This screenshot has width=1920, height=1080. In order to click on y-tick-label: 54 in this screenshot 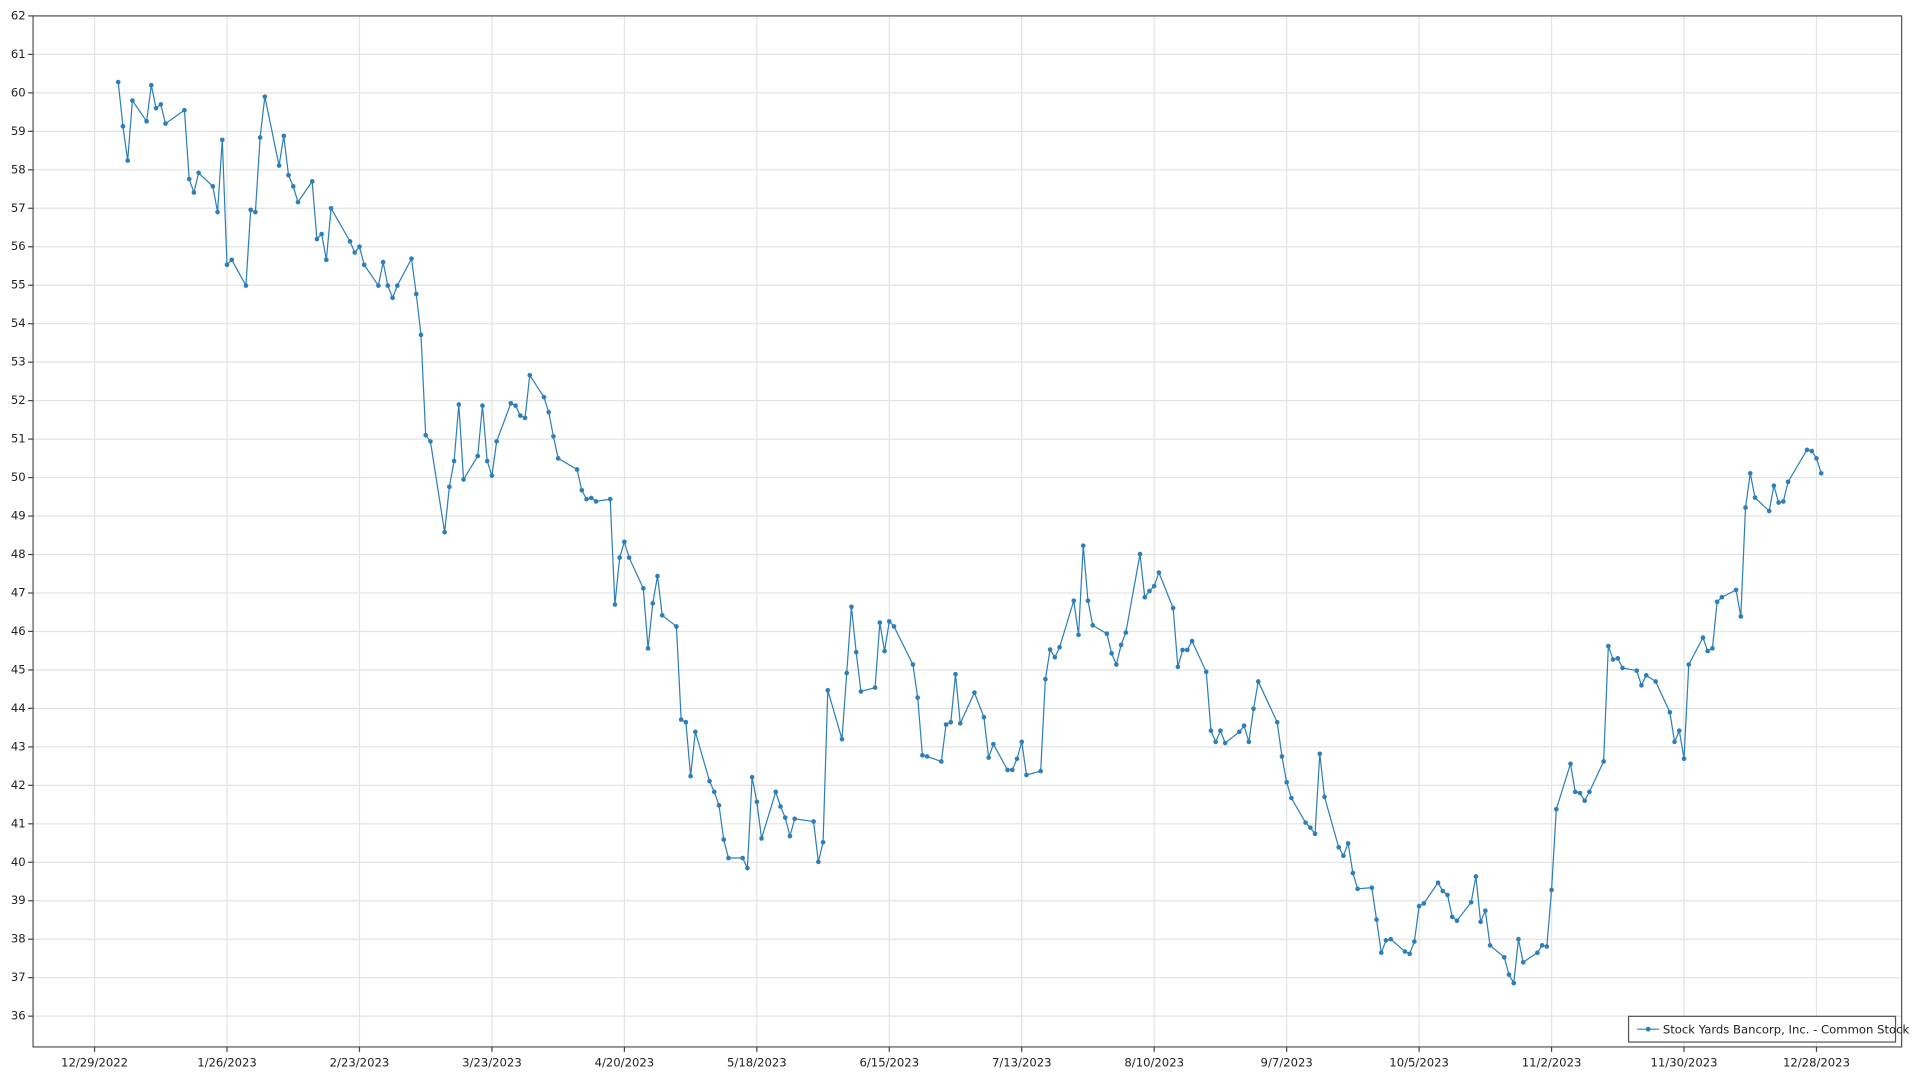, I will do `click(18, 323)`.